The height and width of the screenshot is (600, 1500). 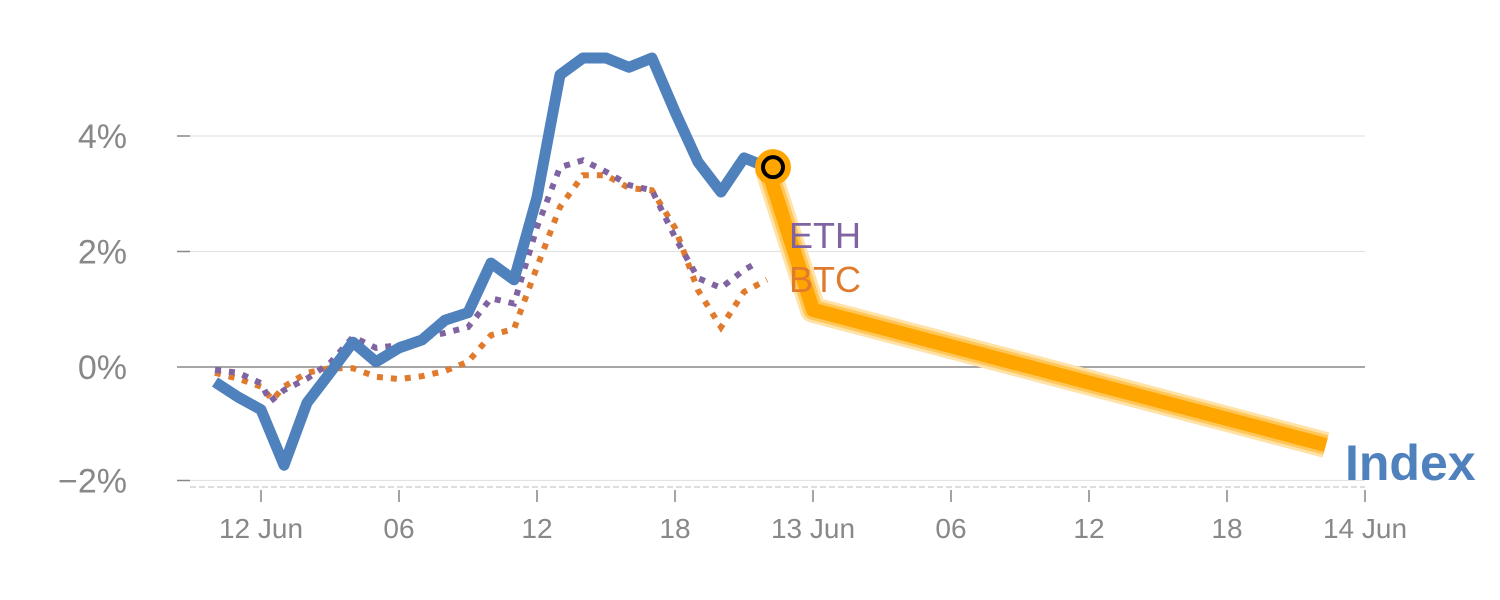 What do you see at coordinates (92, 482) in the screenshot?
I see `y-tick-label: −2%` at bounding box center [92, 482].